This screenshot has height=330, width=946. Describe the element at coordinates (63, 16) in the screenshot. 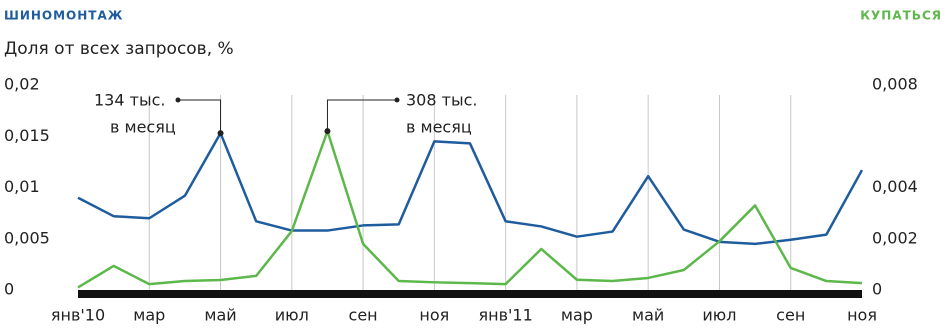

I see `series-label: ШИНОМОНТАЖ` at that location.